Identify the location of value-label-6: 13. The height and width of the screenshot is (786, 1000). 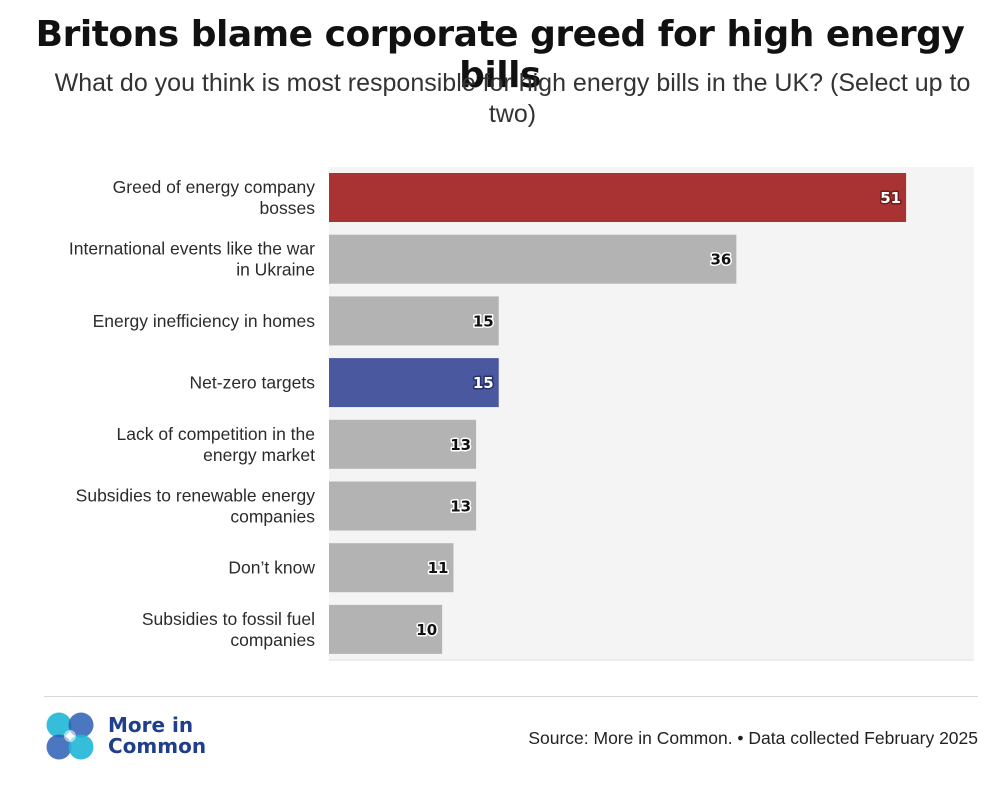
(460, 507).